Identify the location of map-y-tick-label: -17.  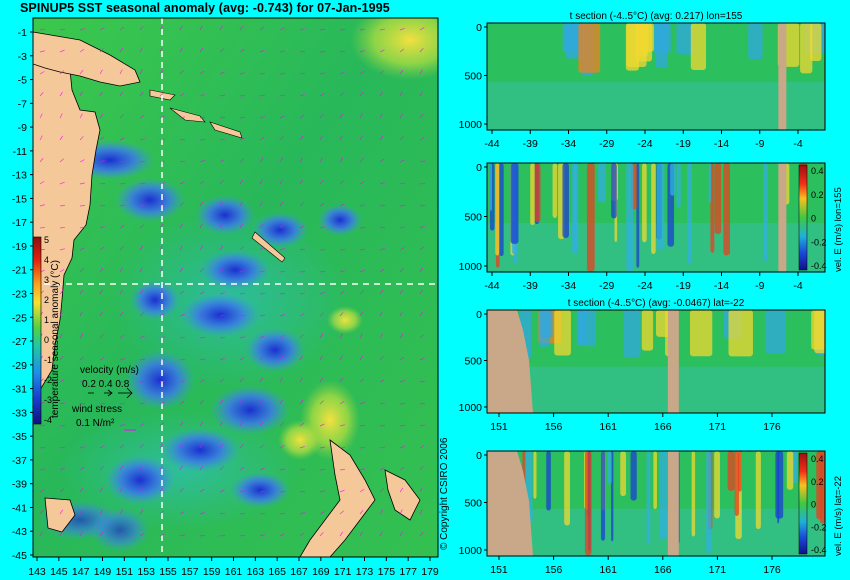
(19, 223).